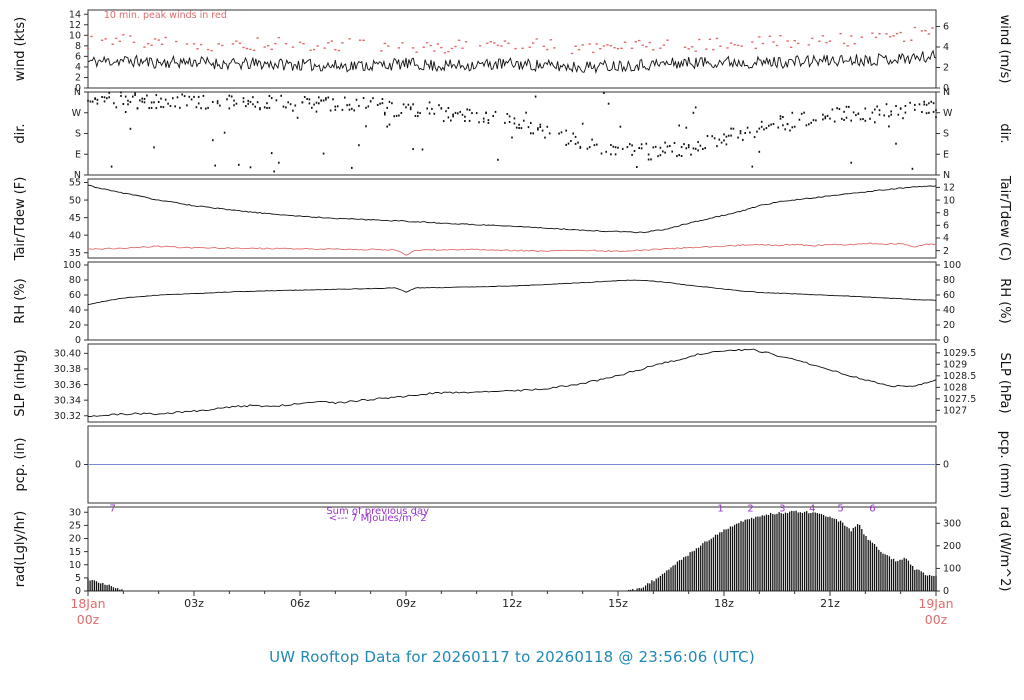 The image size is (1024, 700). Describe the element at coordinates (512, 301) in the screenshot. I see `panel-rh` at that location.